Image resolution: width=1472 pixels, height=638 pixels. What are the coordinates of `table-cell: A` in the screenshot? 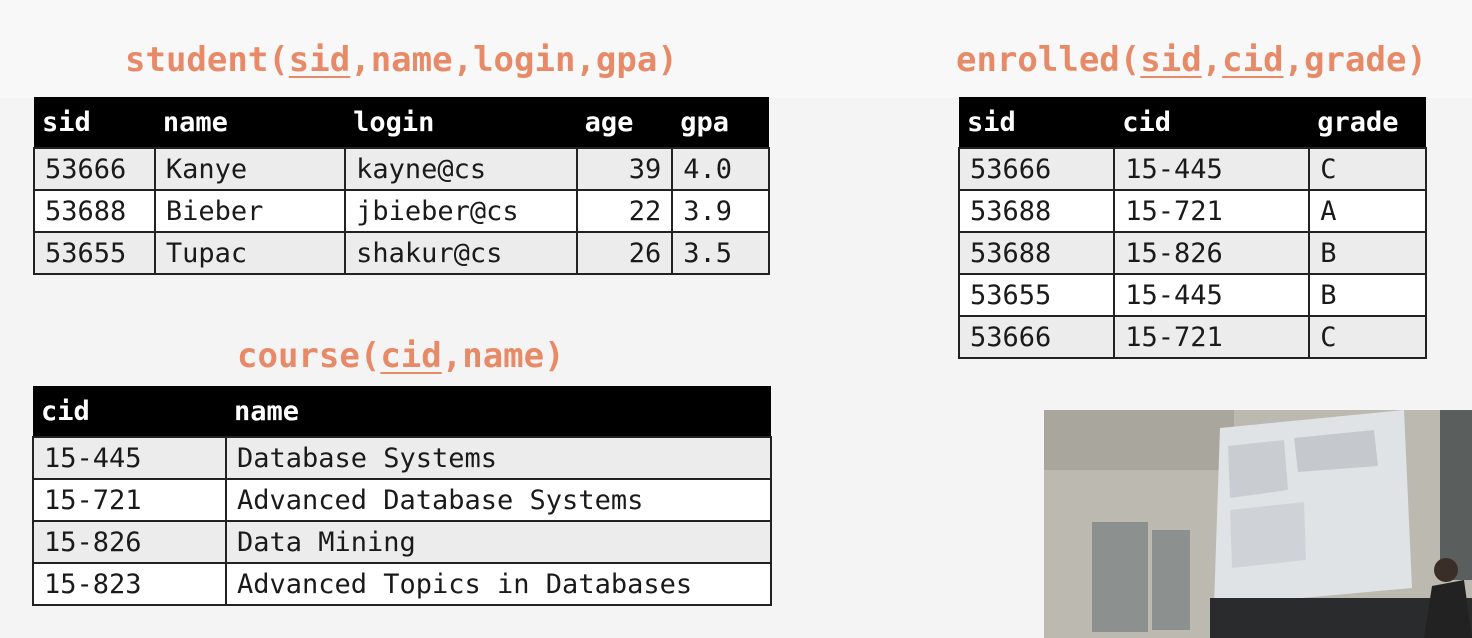 It's located at (1367, 211).